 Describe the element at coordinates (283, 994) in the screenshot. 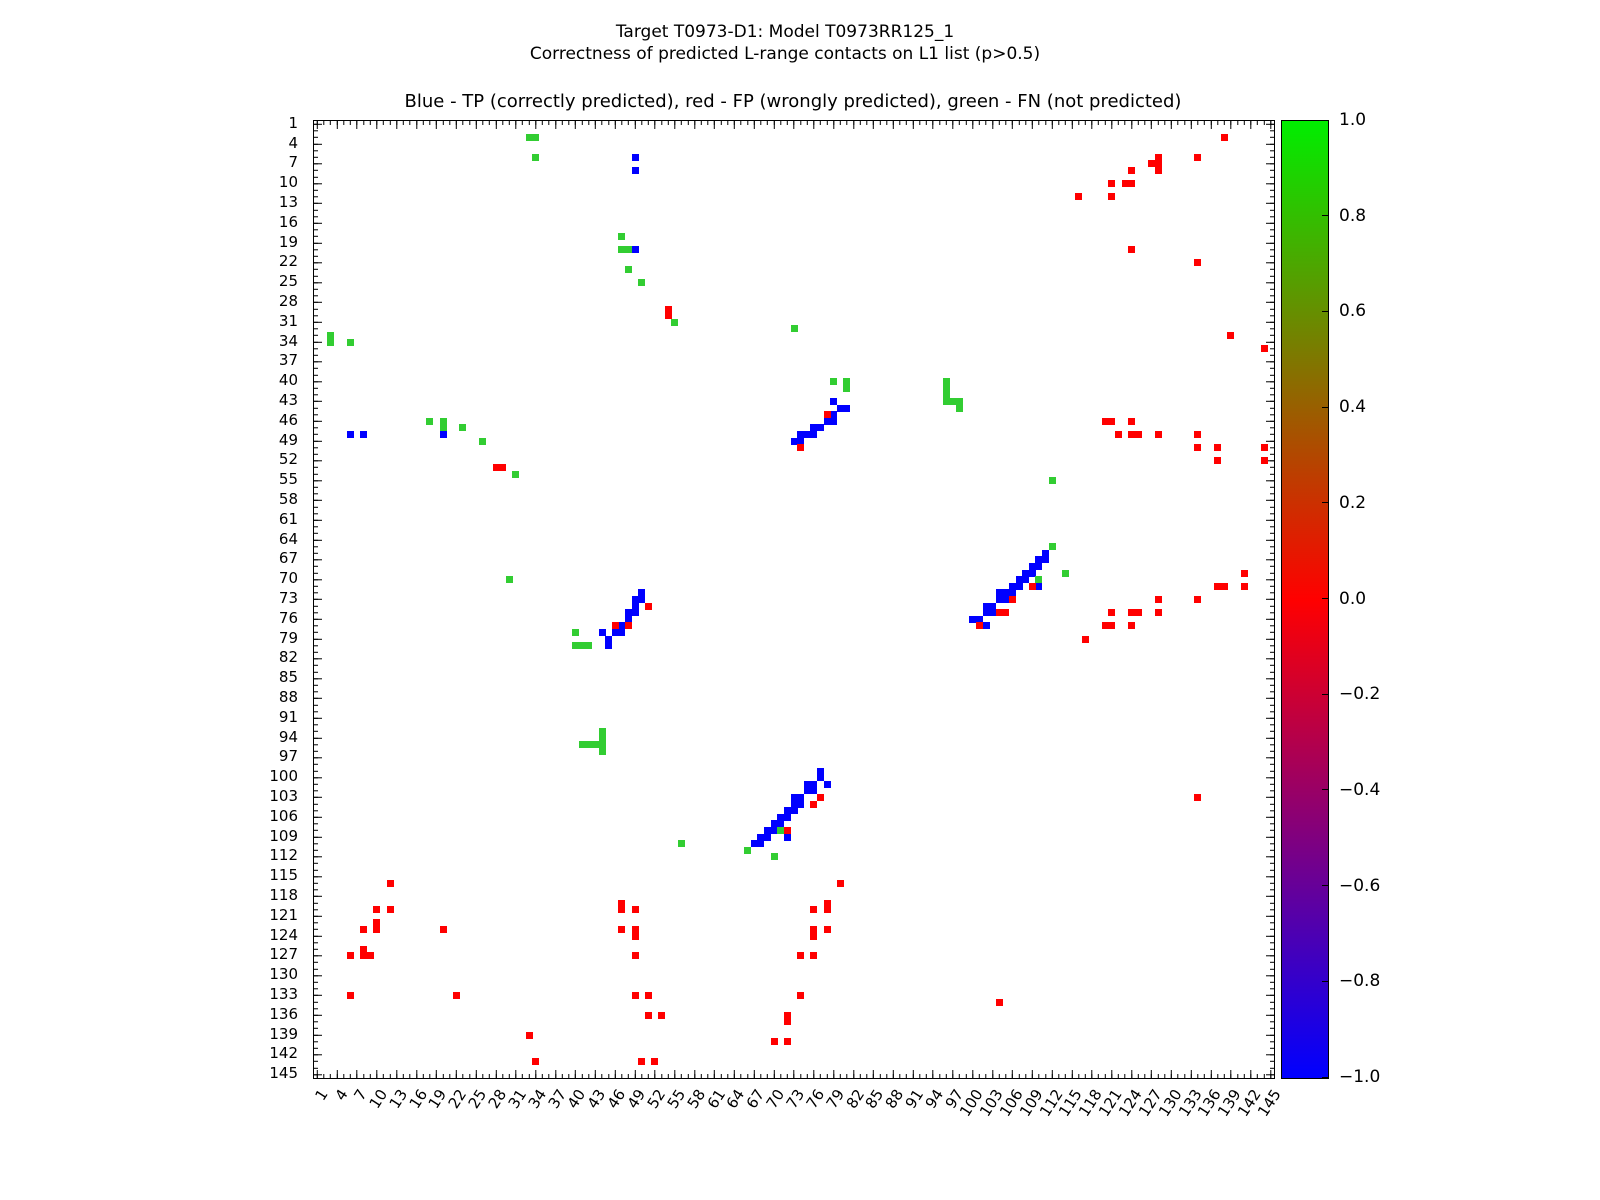

I see `y-tick-label: 133` at that location.